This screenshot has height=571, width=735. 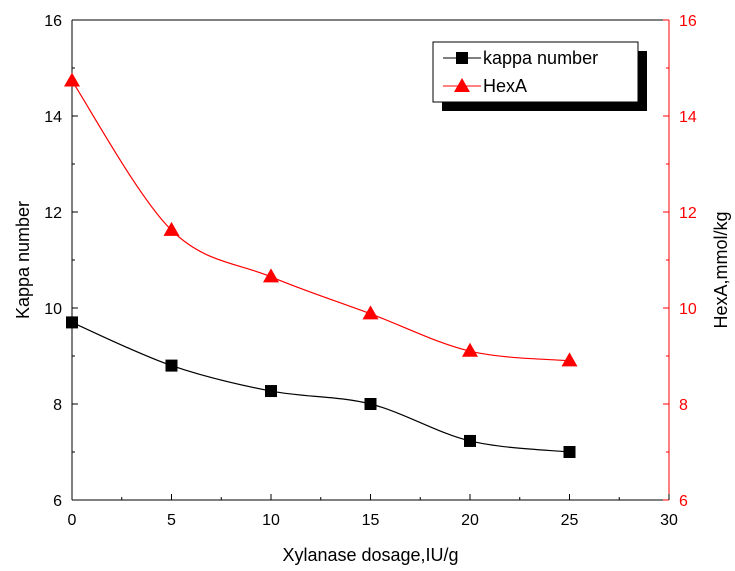 I want to click on x-axis: 0 5 10 15 20 25 30, so click(x=373, y=511).